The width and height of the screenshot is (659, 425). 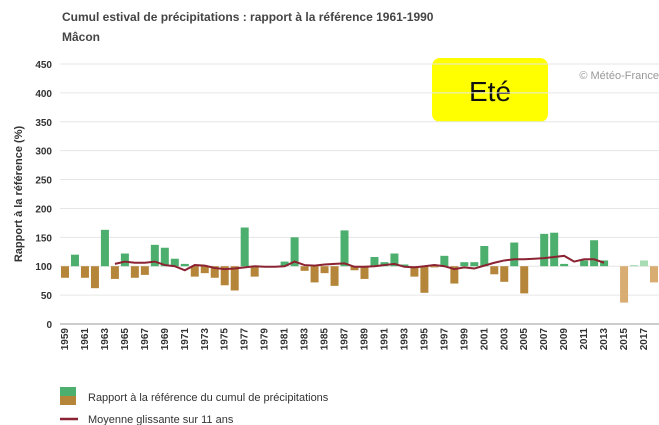 I want to click on y-tick-label: 0, so click(x=49, y=325).